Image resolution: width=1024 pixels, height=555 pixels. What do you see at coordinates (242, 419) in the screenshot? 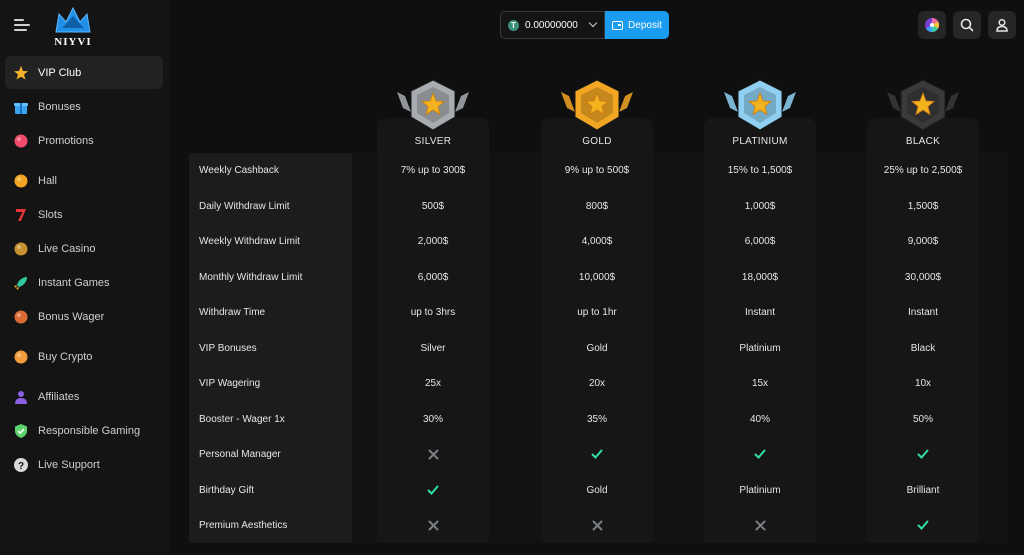
I see `row-label: Booster - Wager 1x` at bounding box center [242, 419].